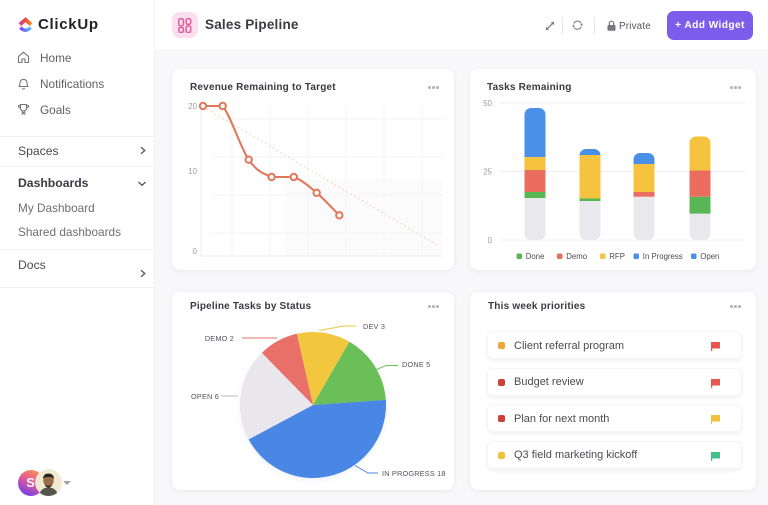 This screenshot has width=768, height=505. What do you see at coordinates (192, 171) in the screenshot?
I see `svg-text: 10` at bounding box center [192, 171].